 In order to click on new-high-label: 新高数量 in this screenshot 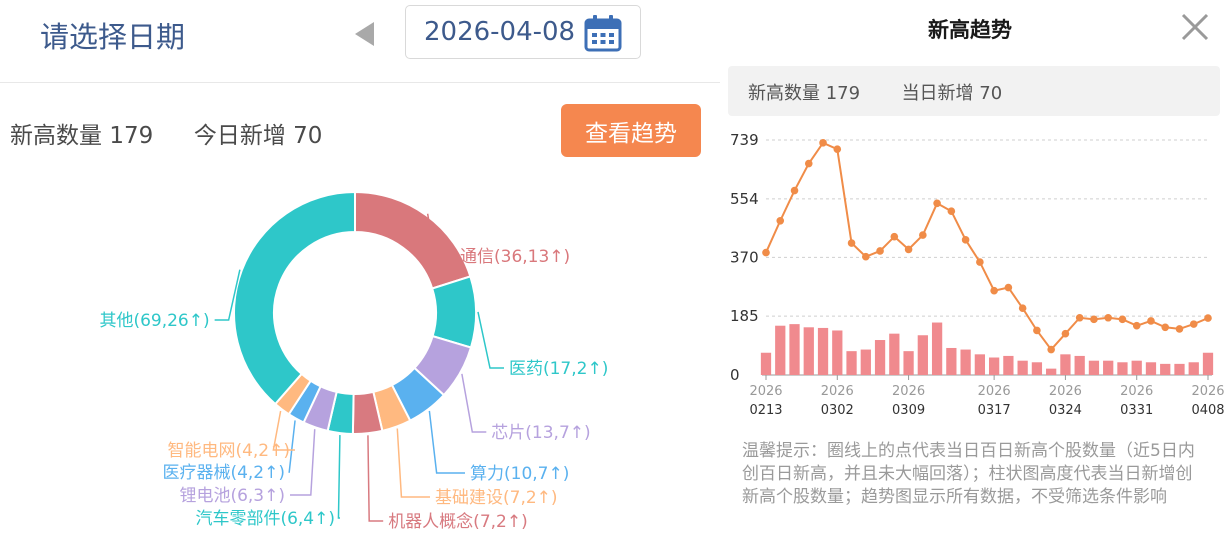, I will do `click(56, 136)`.